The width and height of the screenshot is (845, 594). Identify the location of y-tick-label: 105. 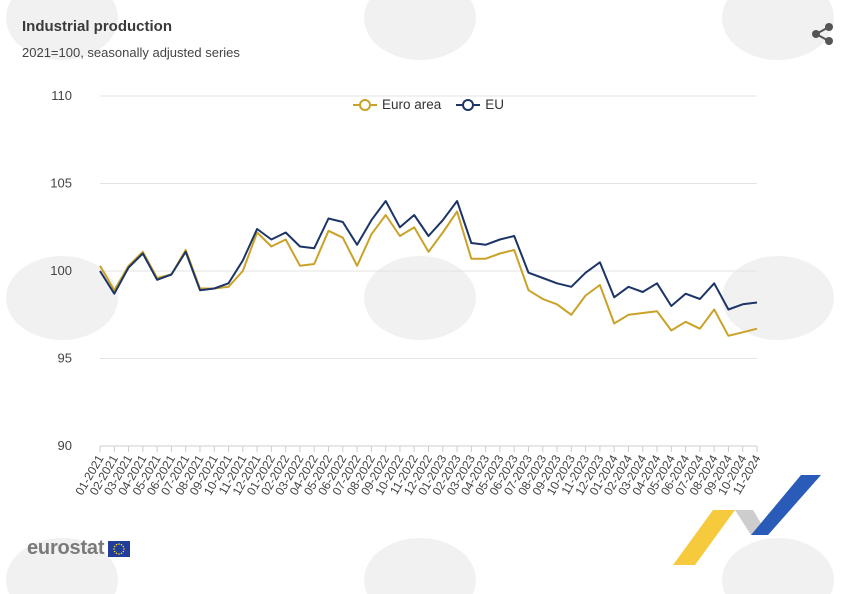
(61, 183).